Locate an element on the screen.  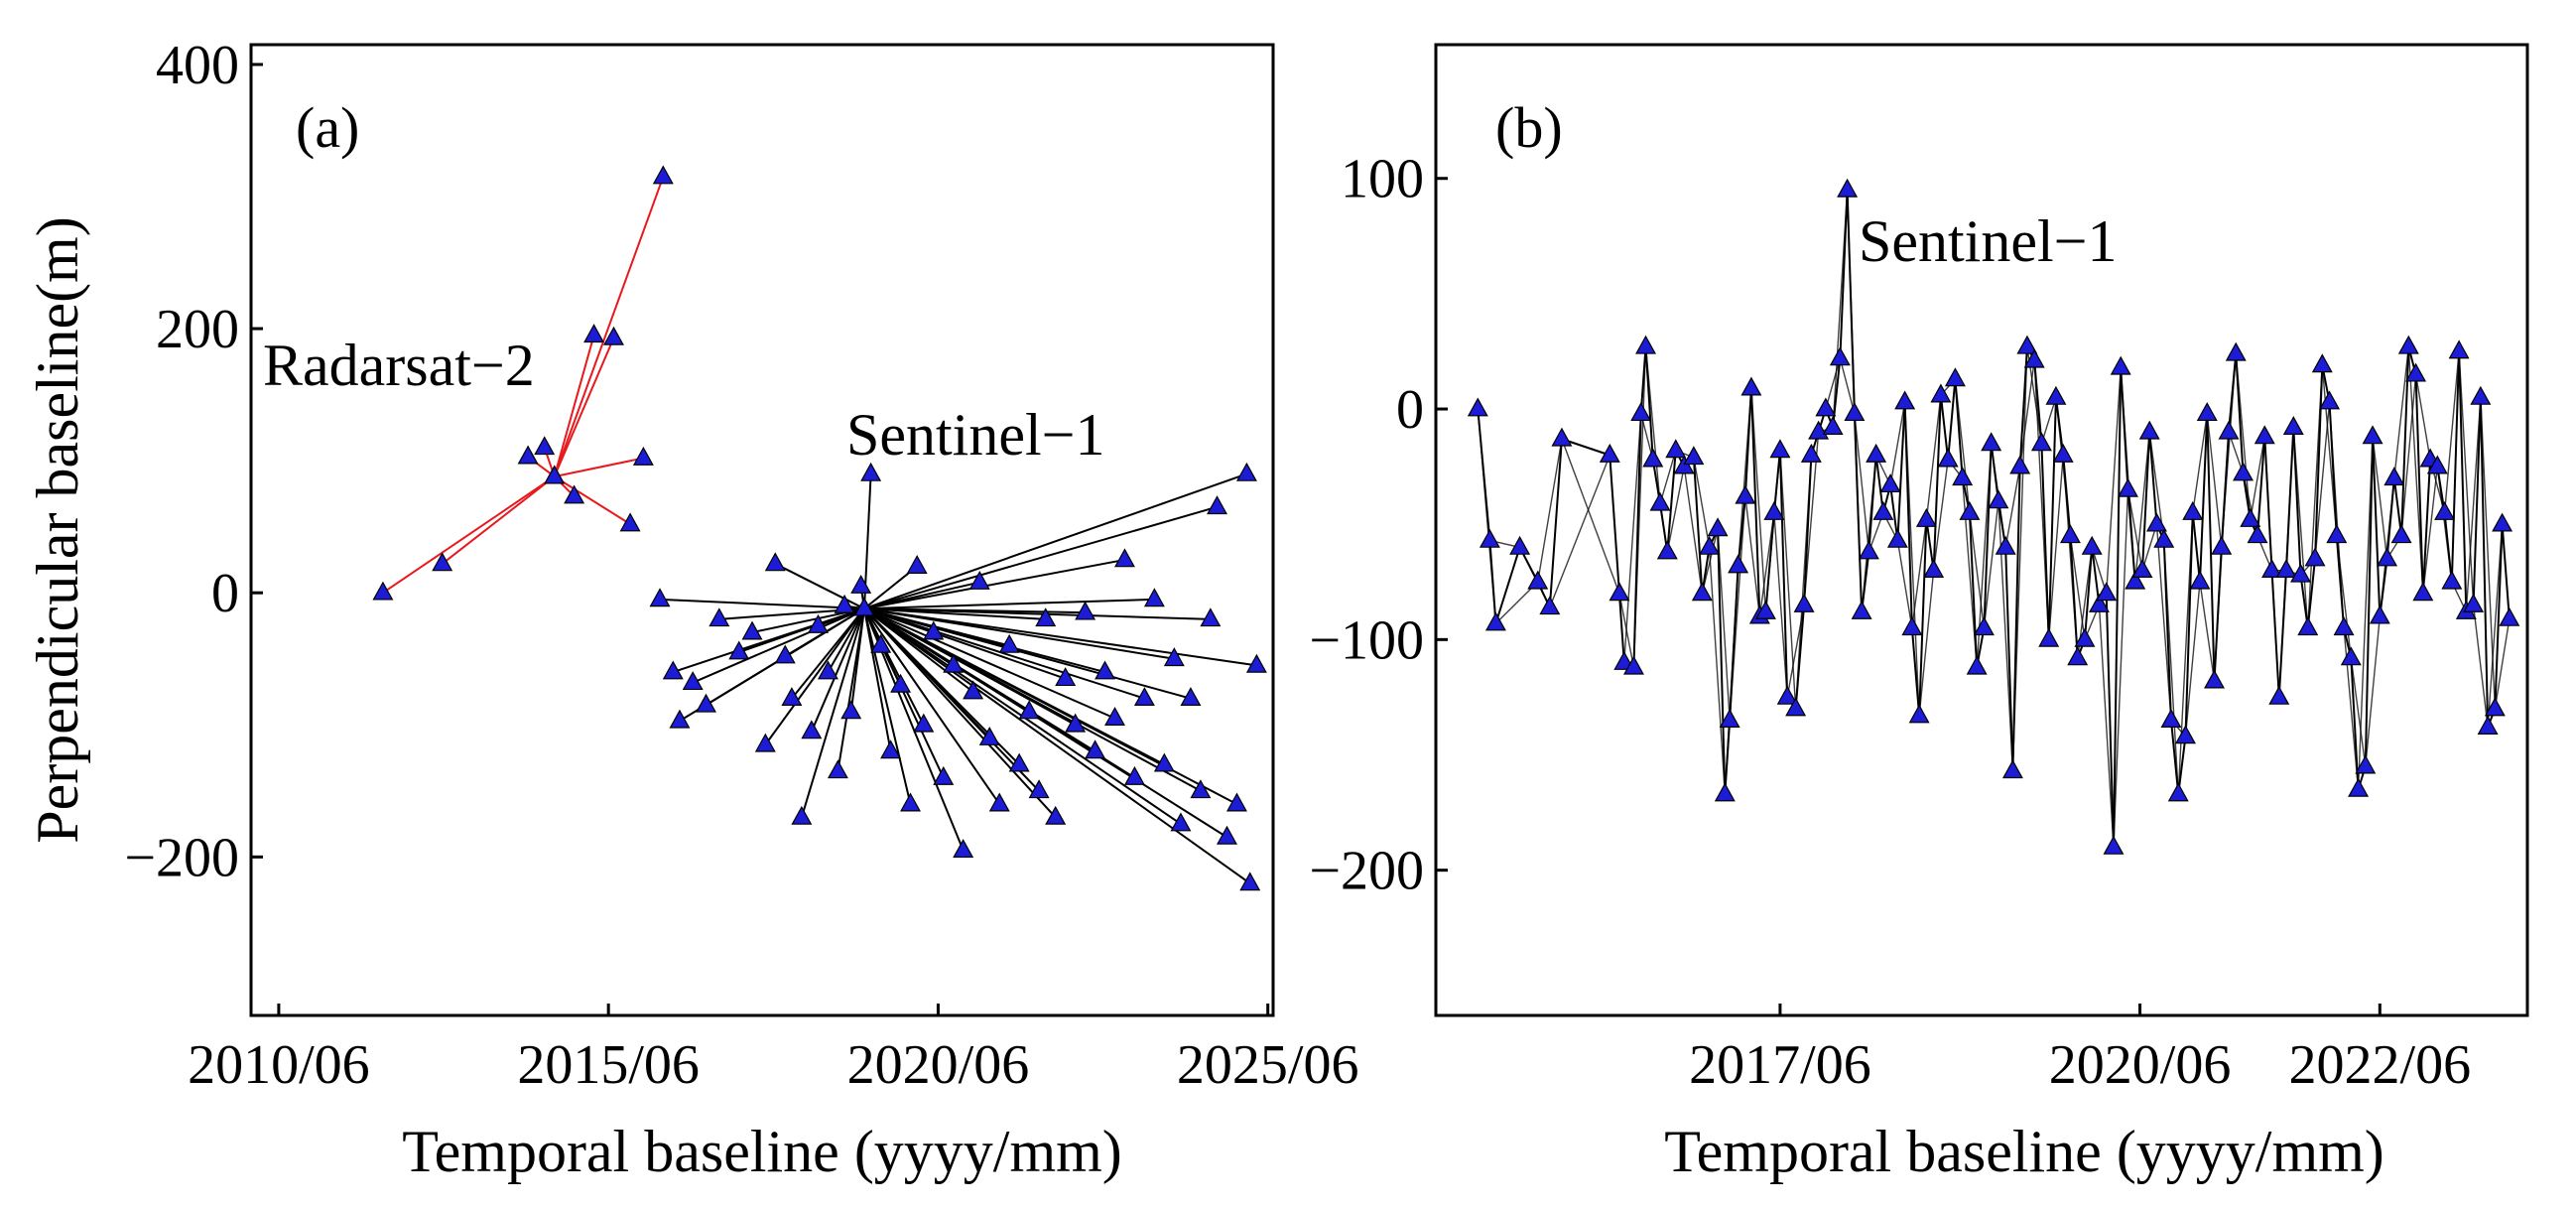
x-tick-label: 2015/06 is located at coordinates (608, 1065).